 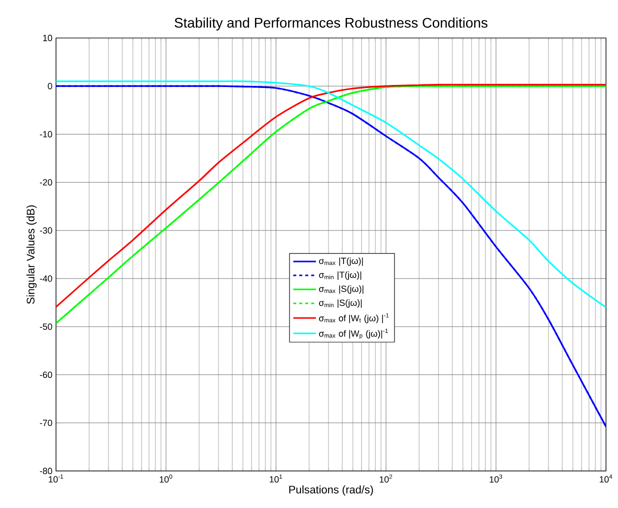 What do you see at coordinates (496, 478) in the screenshot?
I see `x-tick-label: 10$^{3}$` at bounding box center [496, 478].